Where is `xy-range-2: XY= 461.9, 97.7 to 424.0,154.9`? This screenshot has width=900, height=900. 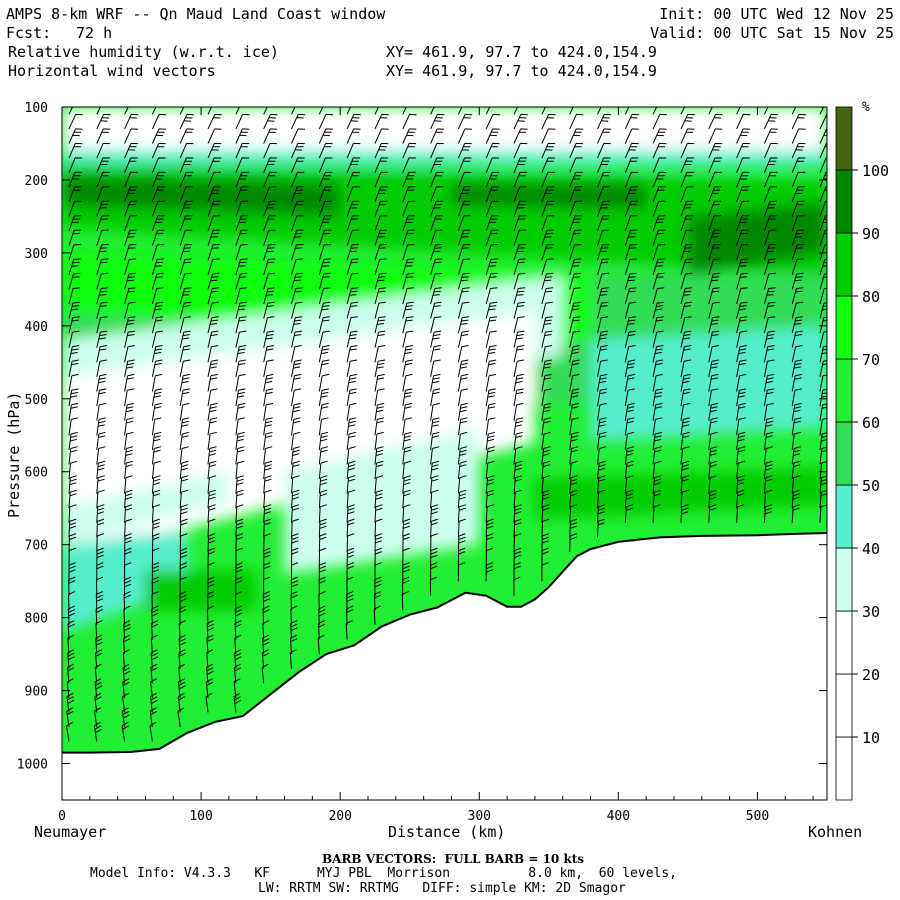 xy-range-2: XY= 461.9, 97.7 to 424.0,154.9 is located at coordinates (521, 71).